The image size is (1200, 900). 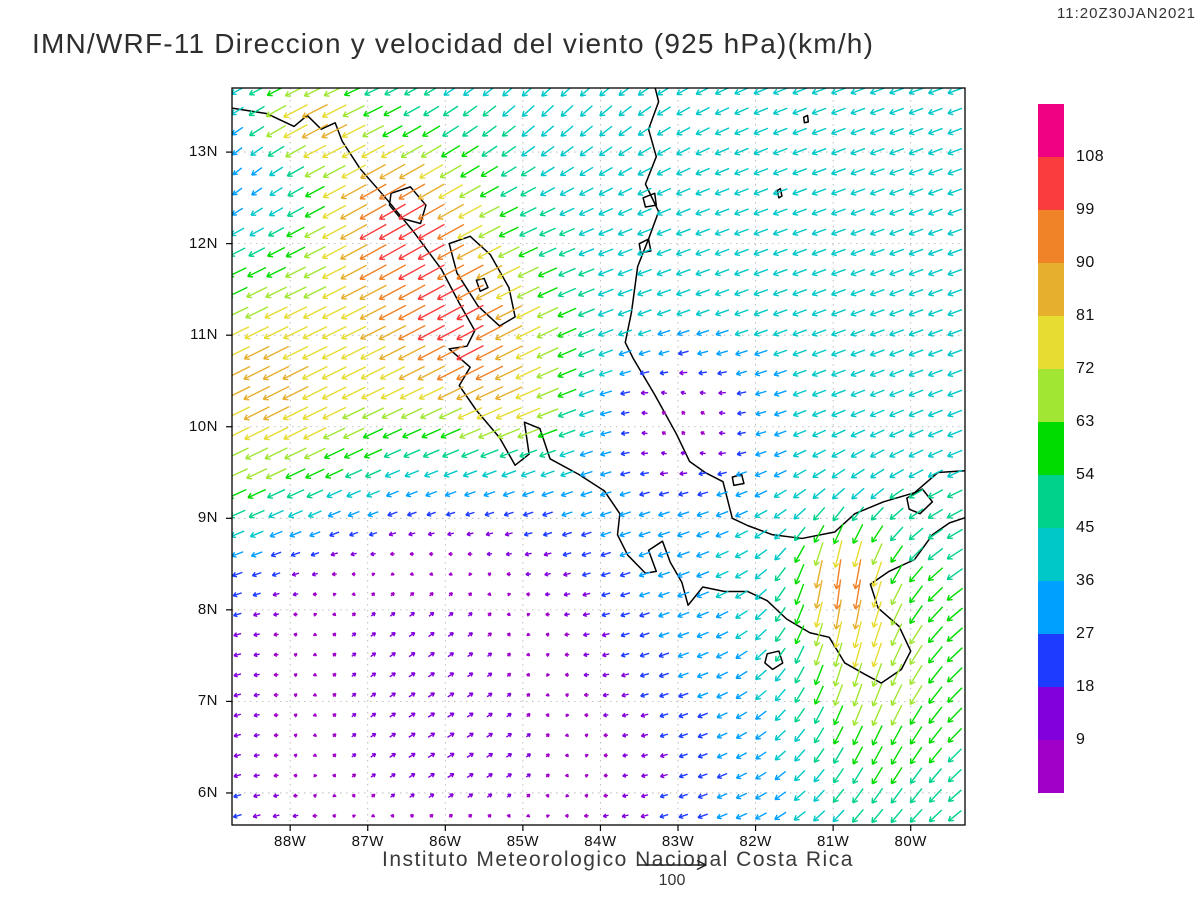 I want to click on colorbar-tick-label: 99, so click(x=1085, y=209).